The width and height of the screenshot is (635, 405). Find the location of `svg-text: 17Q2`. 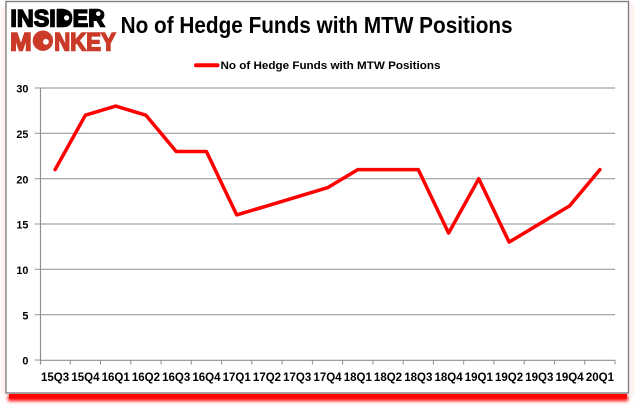

svg-text: 17Q2 is located at coordinates (267, 378).